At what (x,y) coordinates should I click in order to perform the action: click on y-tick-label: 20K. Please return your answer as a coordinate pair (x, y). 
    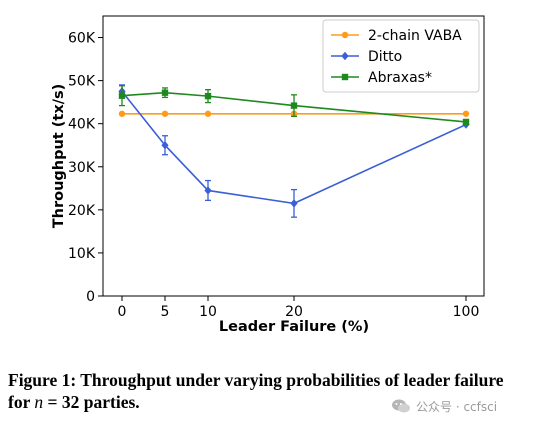
    Looking at the image, I should click on (82, 211).